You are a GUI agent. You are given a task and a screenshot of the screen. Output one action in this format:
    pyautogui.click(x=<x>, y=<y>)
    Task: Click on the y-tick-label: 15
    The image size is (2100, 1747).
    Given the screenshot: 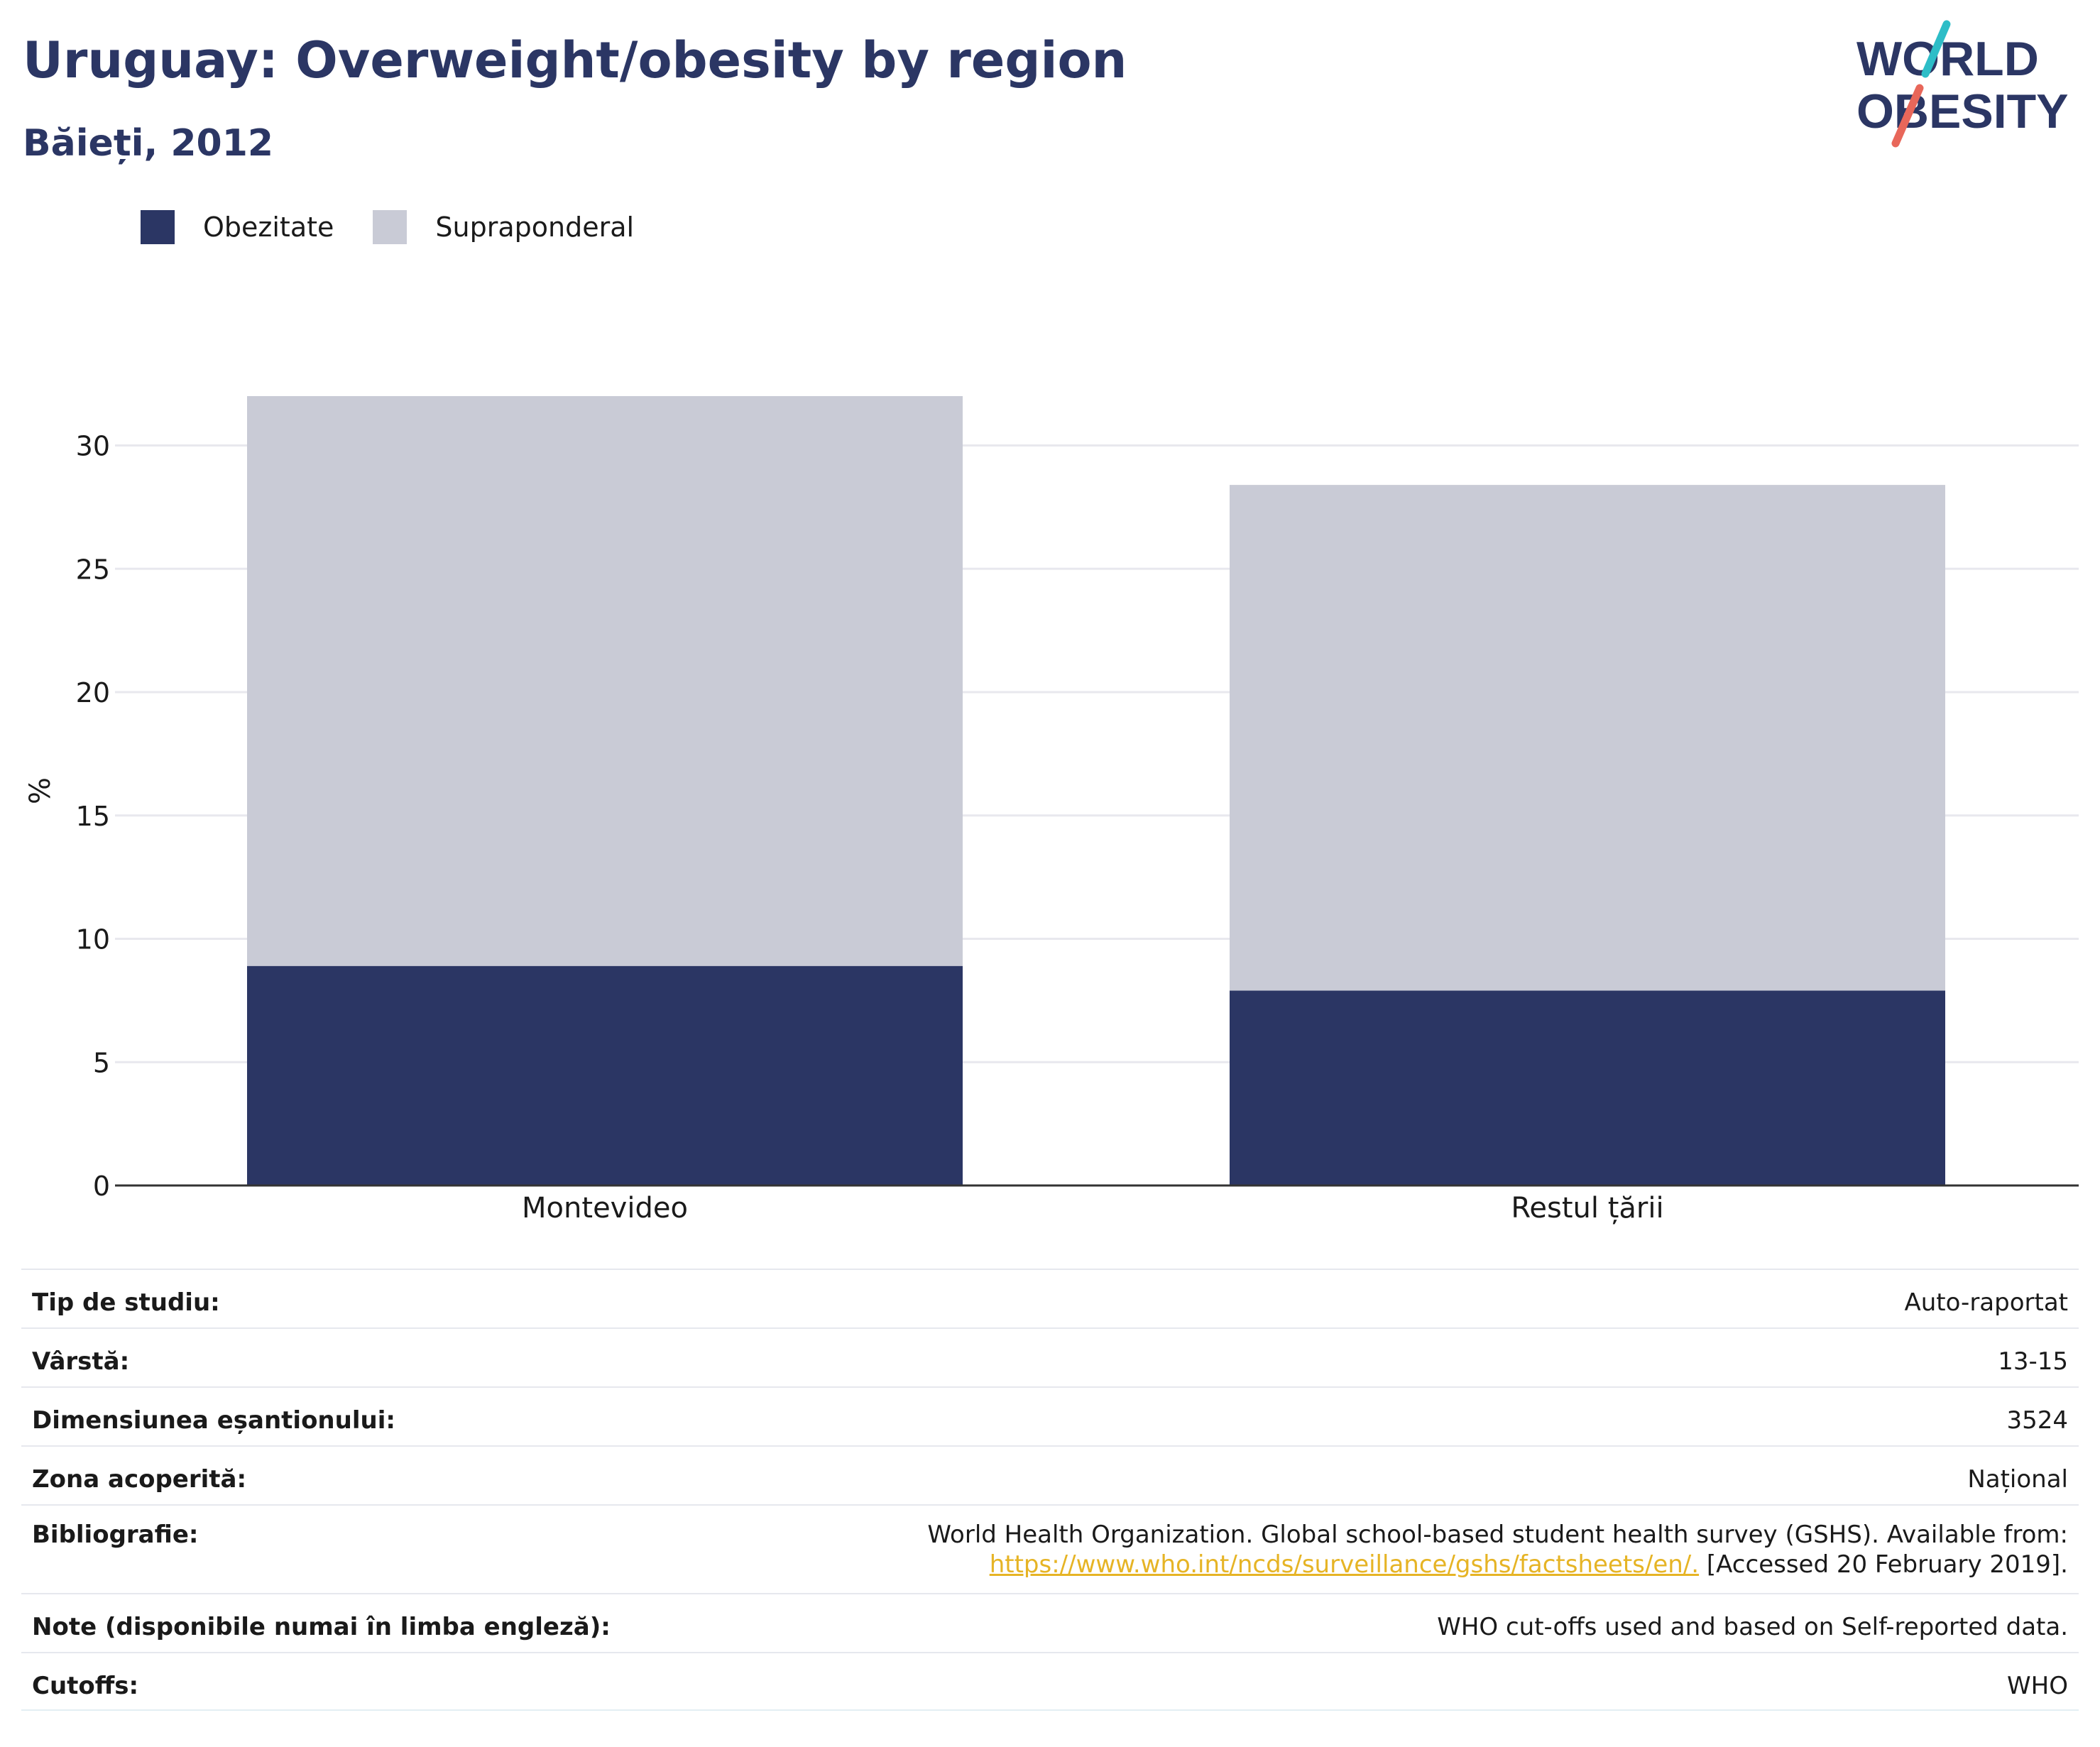 What is the action you would take?
    pyautogui.click(x=93, y=816)
    